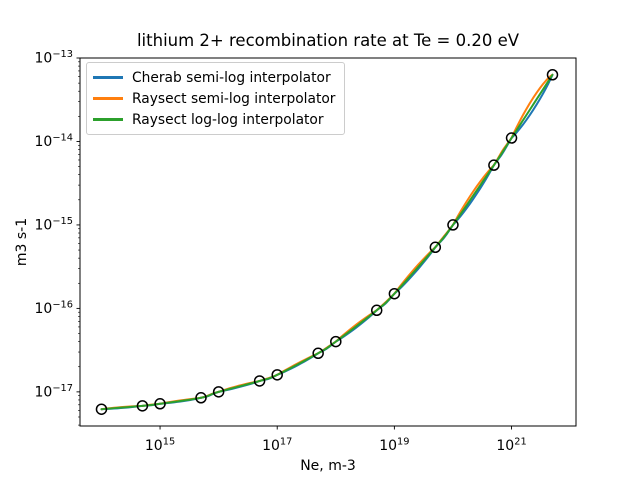 The height and width of the screenshot is (480, 640). Describe the element at coordinates (231, 77) in the screenshot. I see `legend-label: Cherab semi-log interpolator` at that location.